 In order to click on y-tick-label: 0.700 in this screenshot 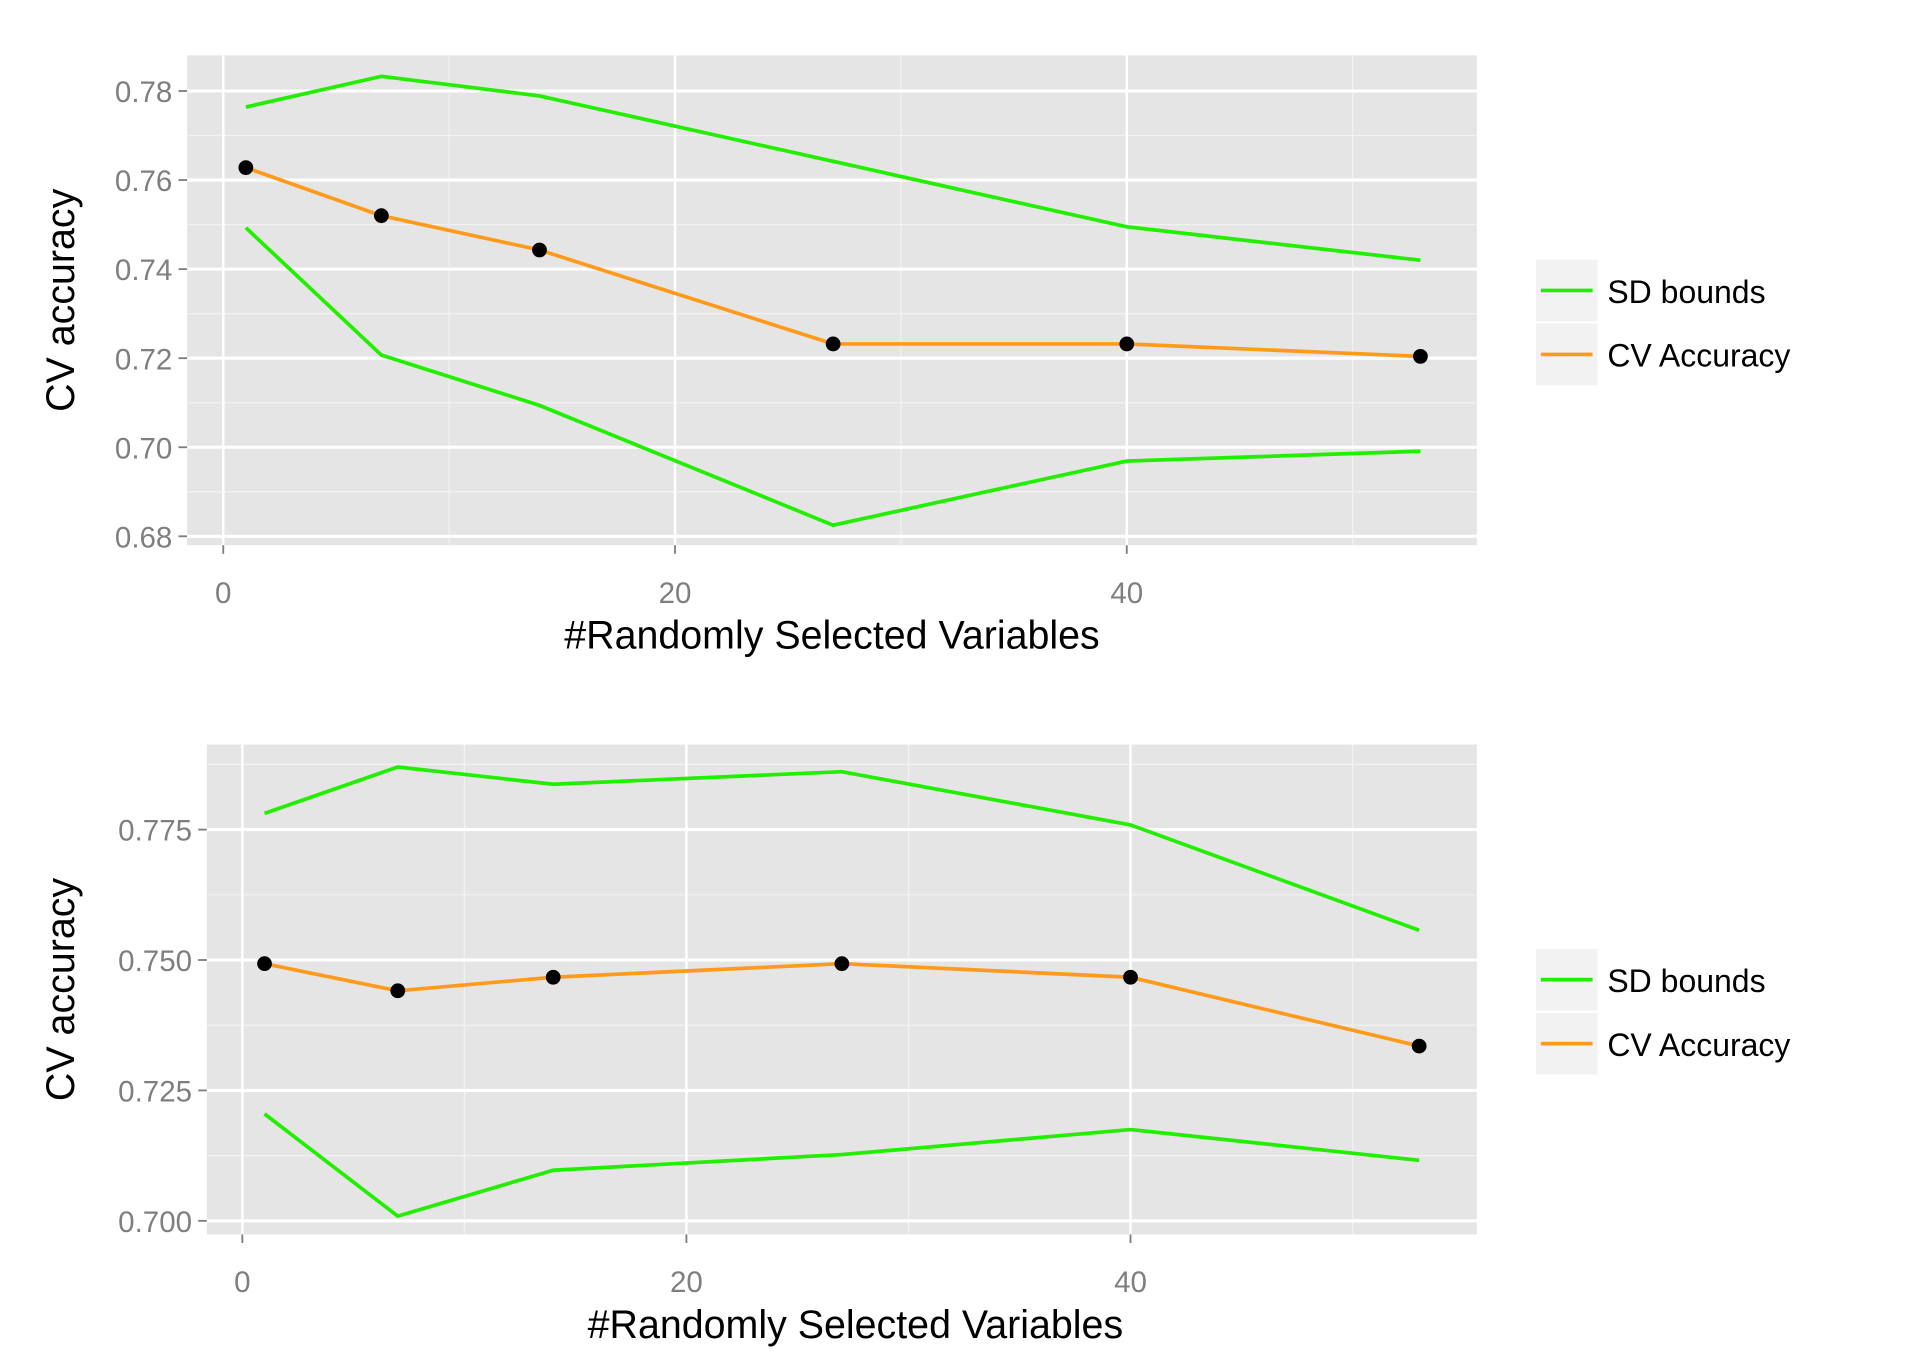, I will do `click(155, 1222)`.